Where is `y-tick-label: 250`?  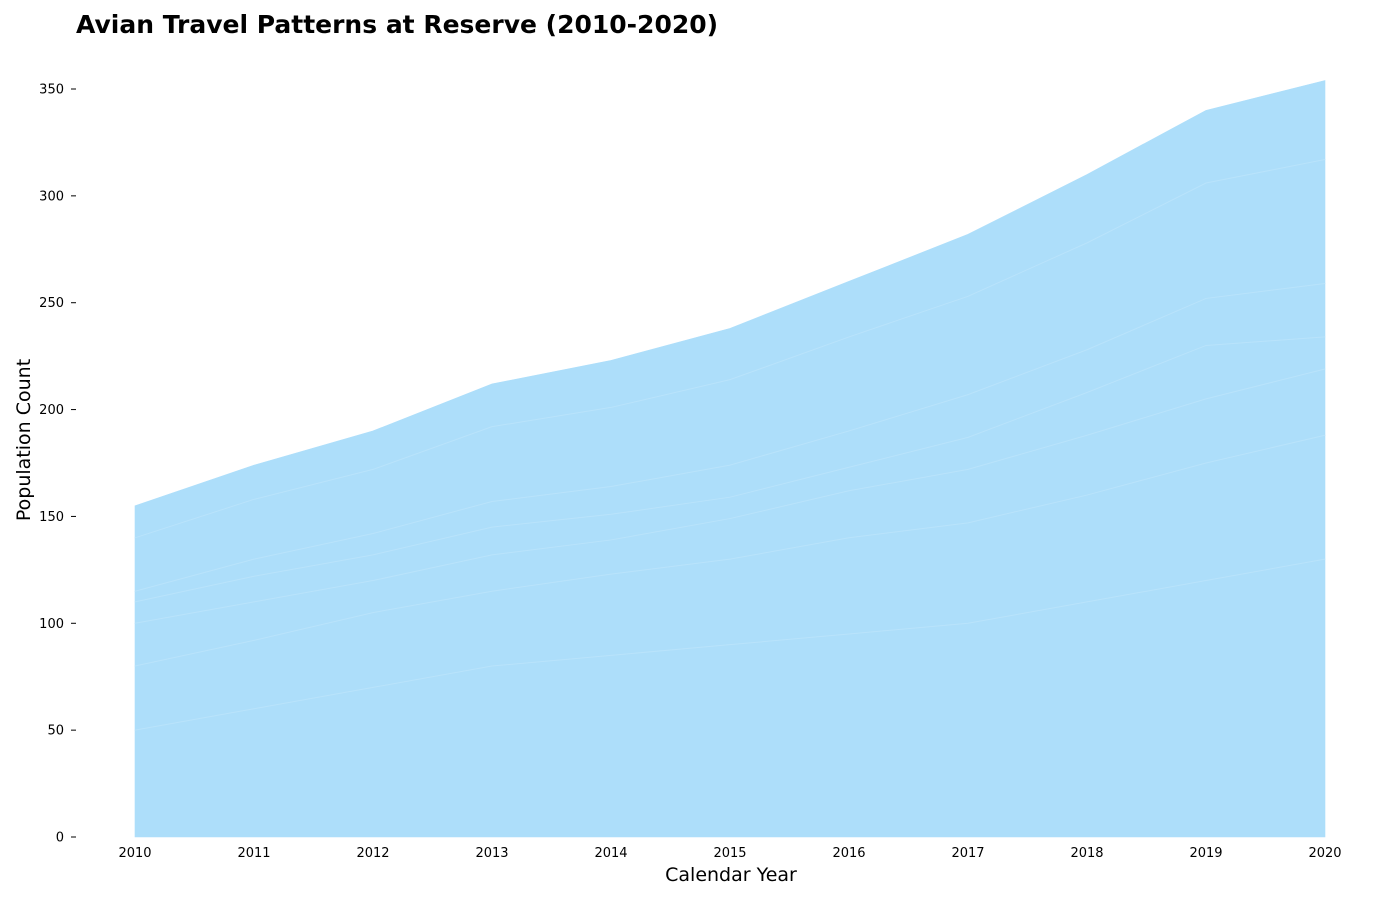
y-tick-label: 250 is located at coordinates (51, 303).